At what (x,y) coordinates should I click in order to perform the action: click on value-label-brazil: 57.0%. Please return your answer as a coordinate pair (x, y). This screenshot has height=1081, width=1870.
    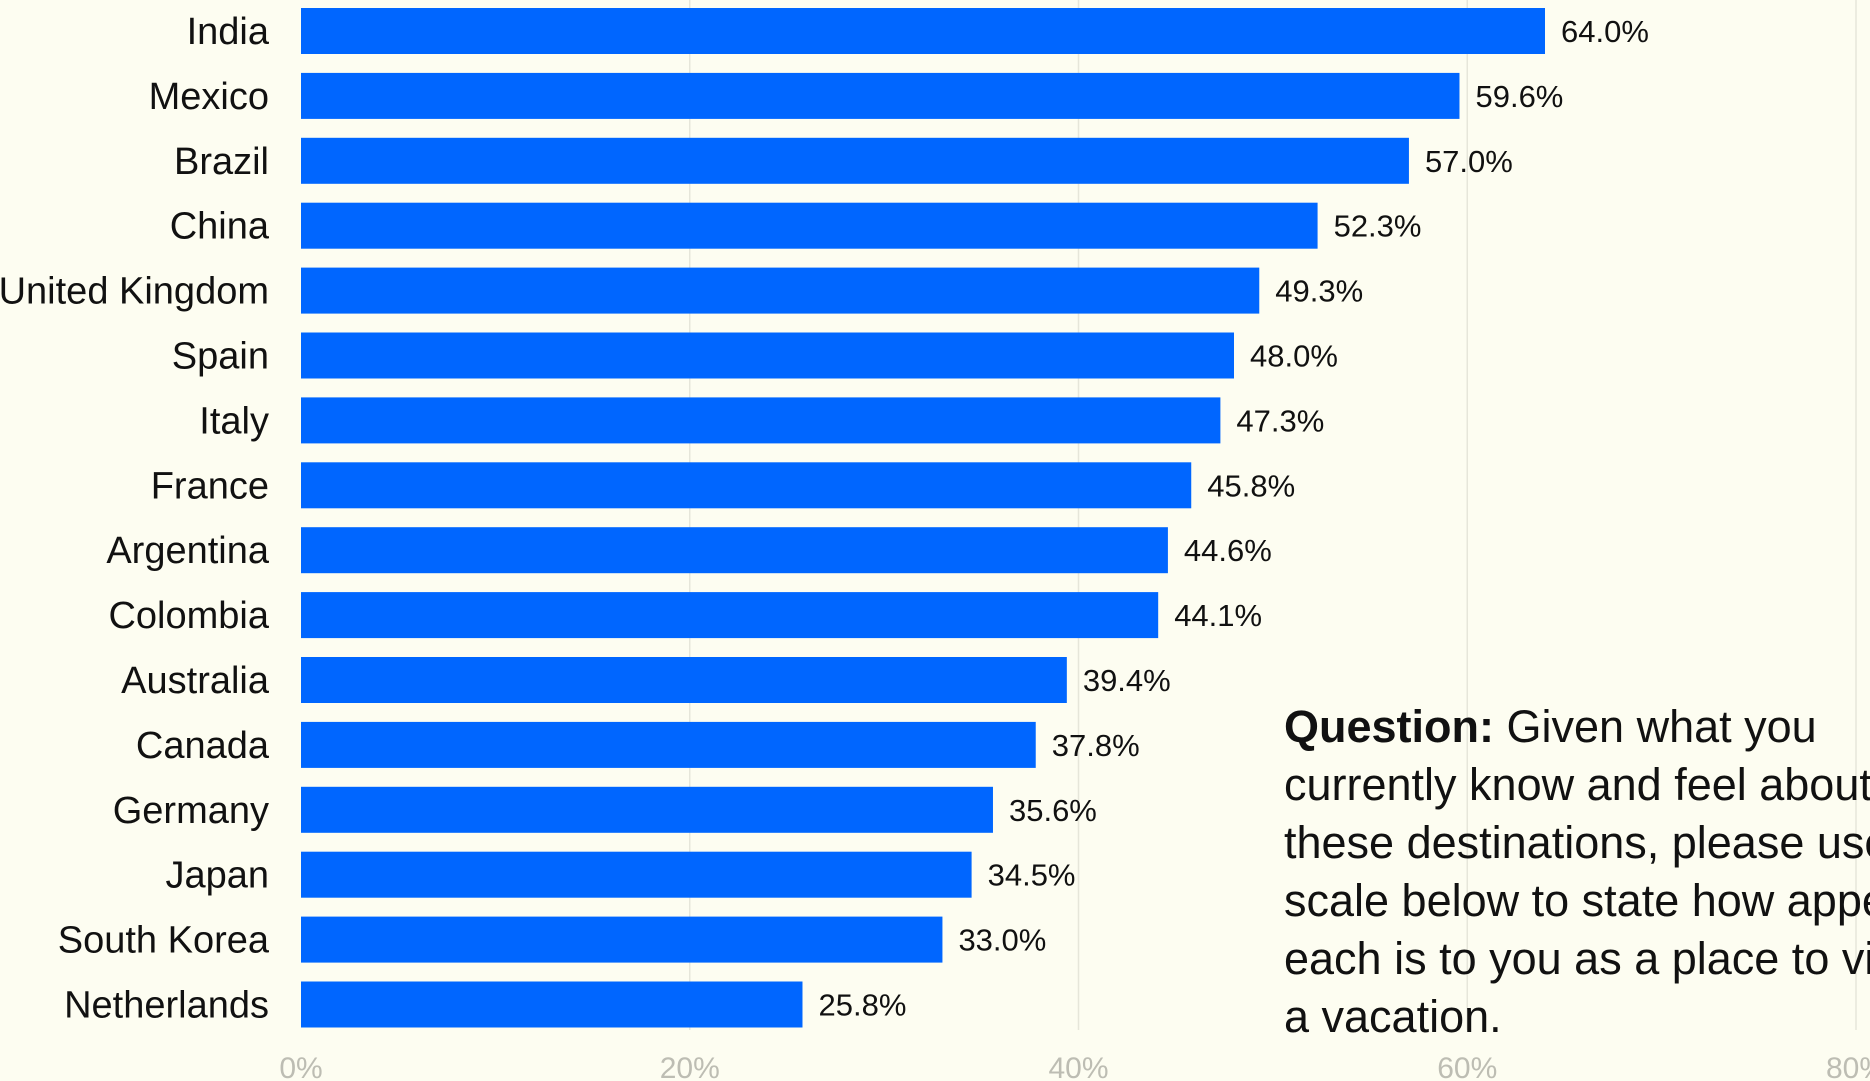
    Looking at the image, I should click on (1469, 161).